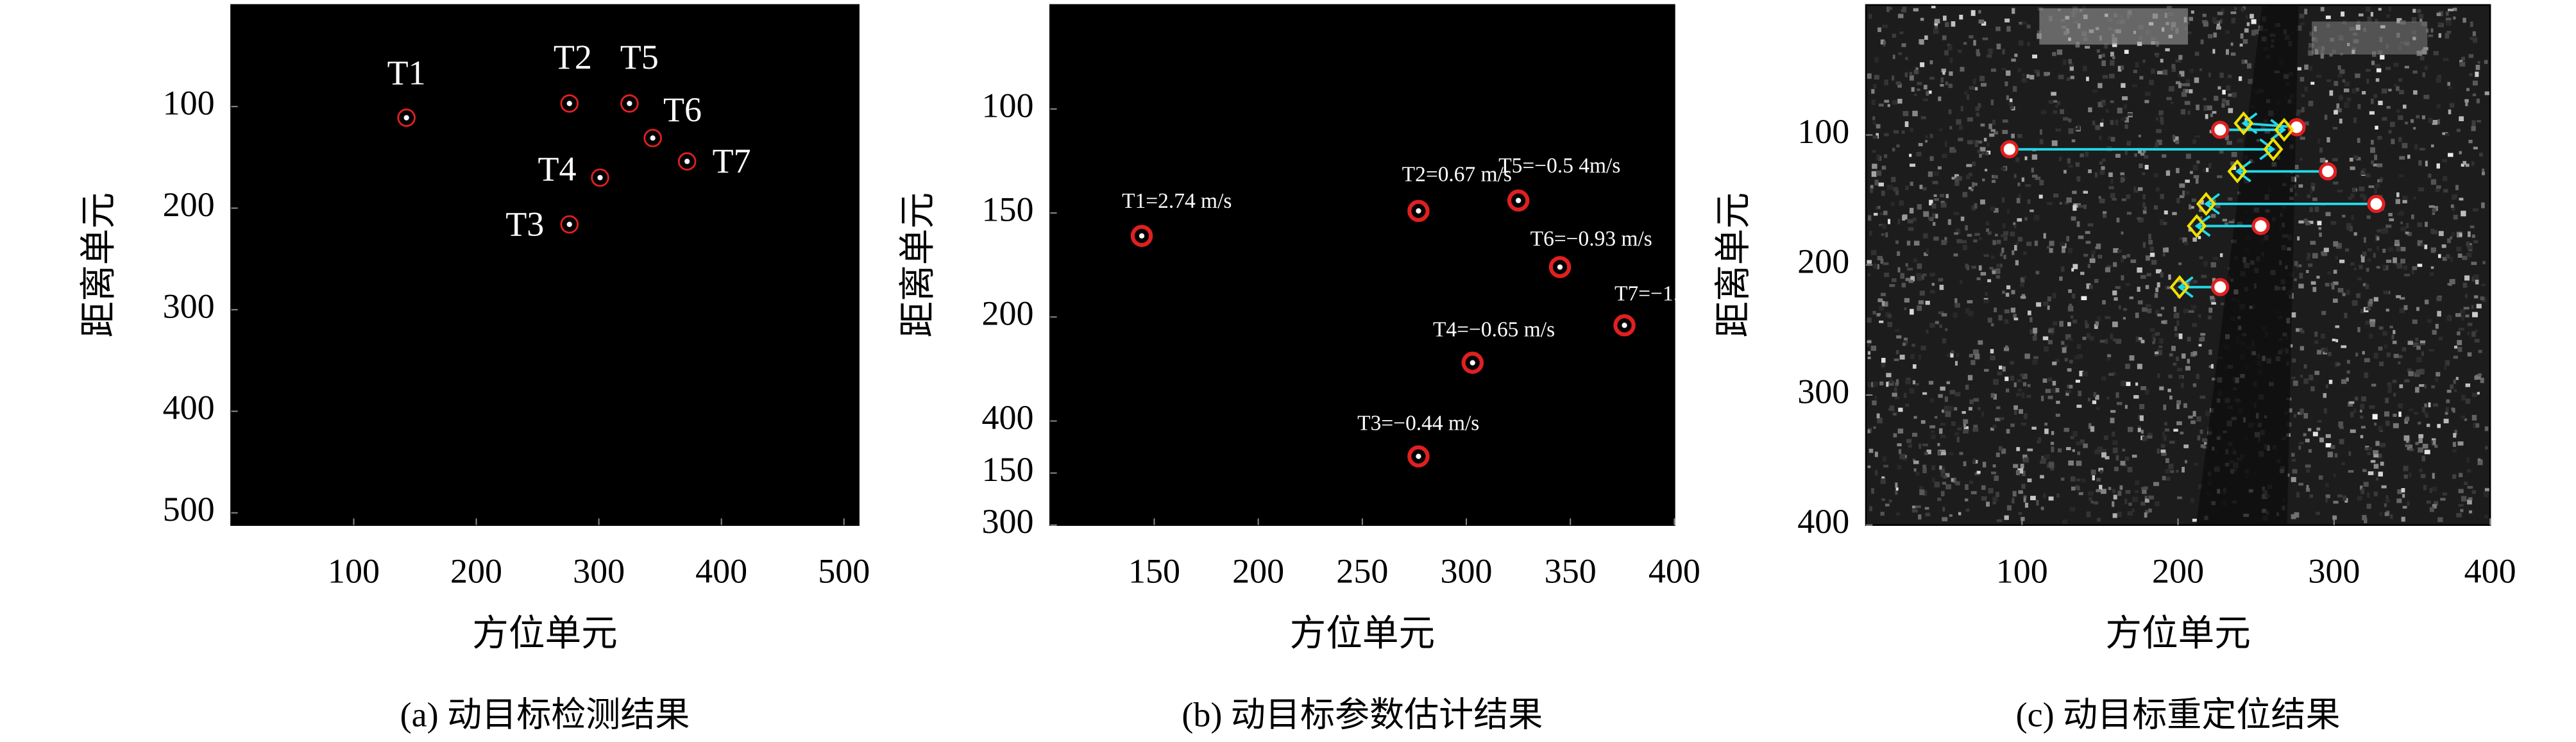  What do you see at coordinates (189, 204) in the screenshot?
I see `y-tick-label: 200` at bounding box center [189, 204].